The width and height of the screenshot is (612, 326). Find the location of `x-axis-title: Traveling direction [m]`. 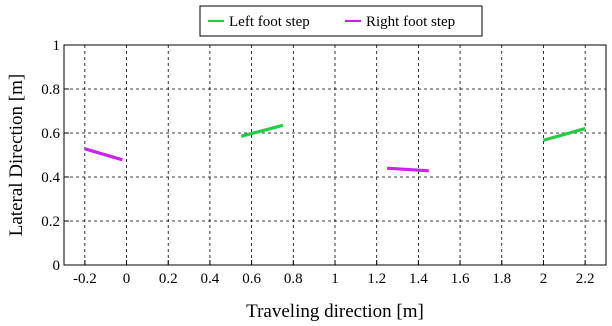

x-axis-title: Traveling direction [m] is located at coordinates (335, 311).